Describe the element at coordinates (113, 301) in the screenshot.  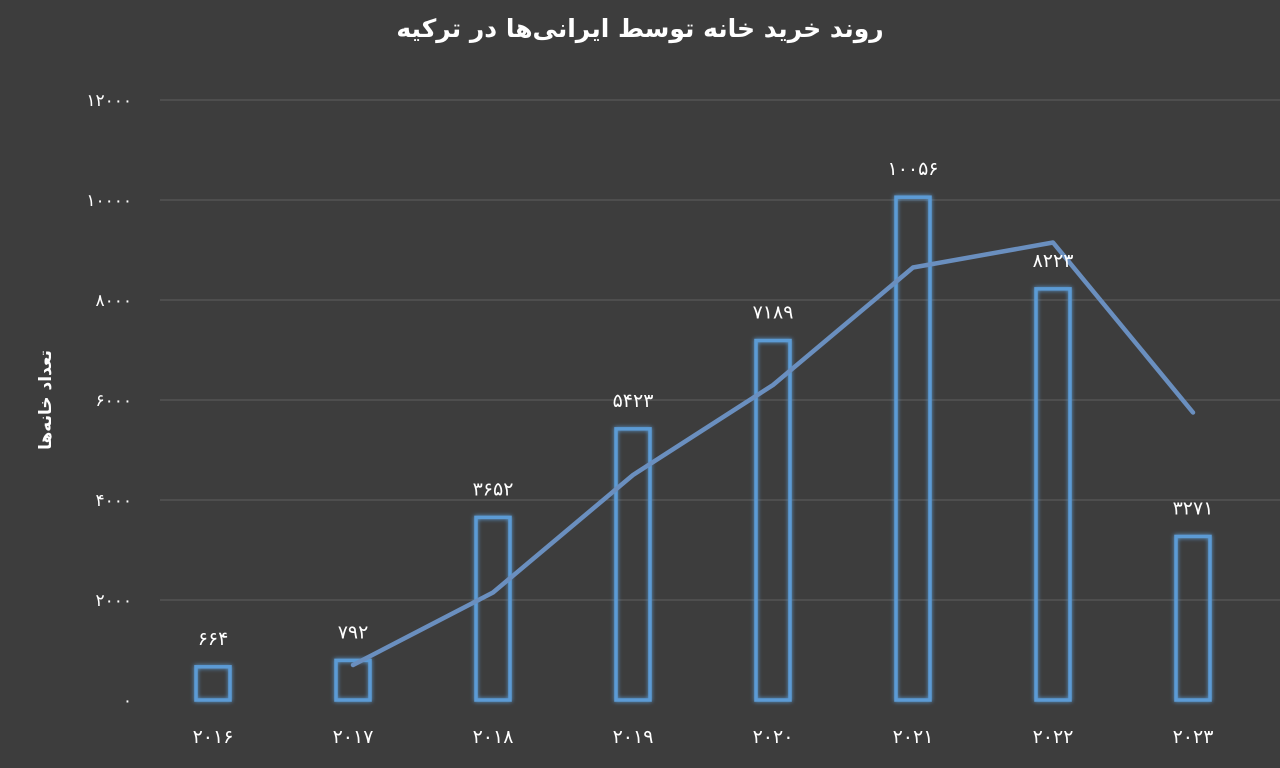
I see `y-tick-label: ۸۰۰۰` at that location.